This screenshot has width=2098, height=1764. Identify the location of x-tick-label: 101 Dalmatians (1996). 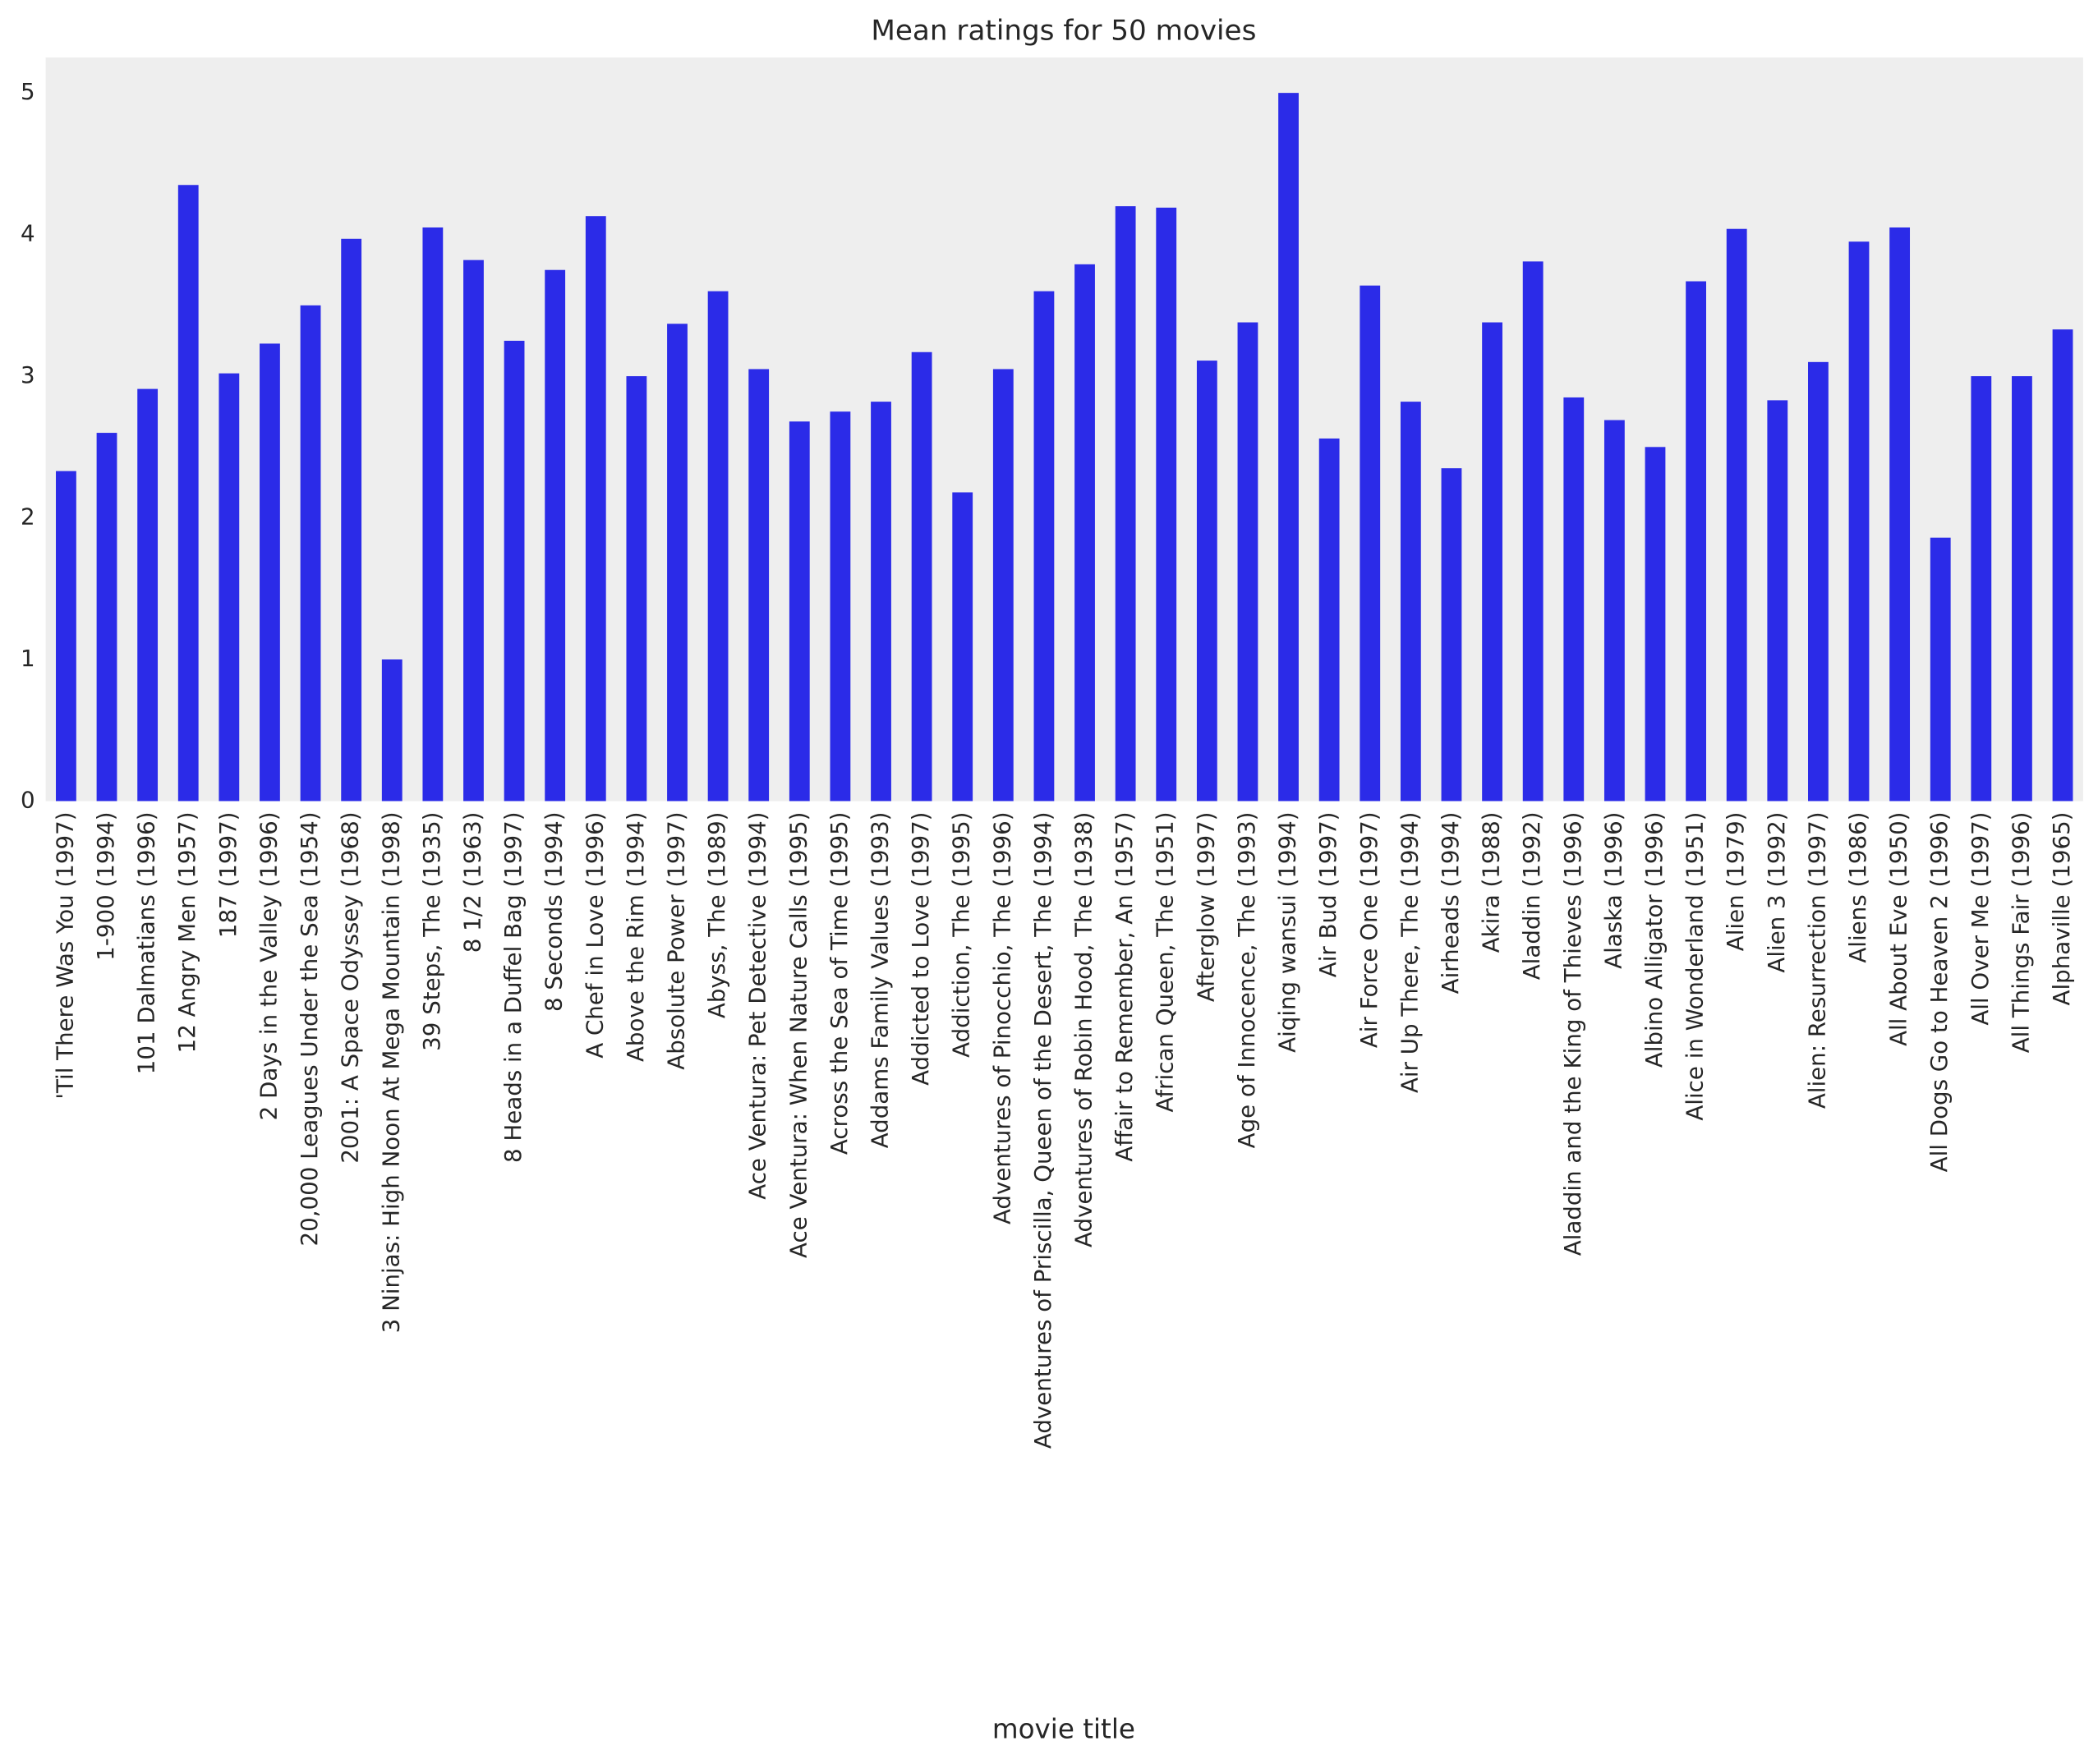
(146, 943).